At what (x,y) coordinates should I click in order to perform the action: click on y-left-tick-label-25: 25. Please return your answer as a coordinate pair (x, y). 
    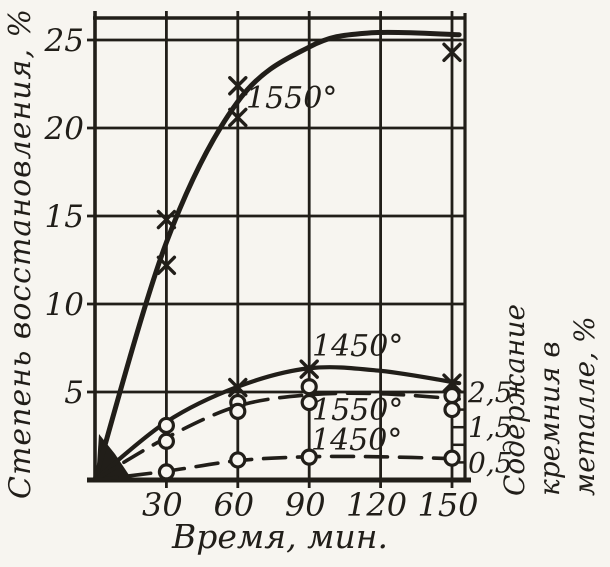
    Looking at the image, I should click on (64, 41).